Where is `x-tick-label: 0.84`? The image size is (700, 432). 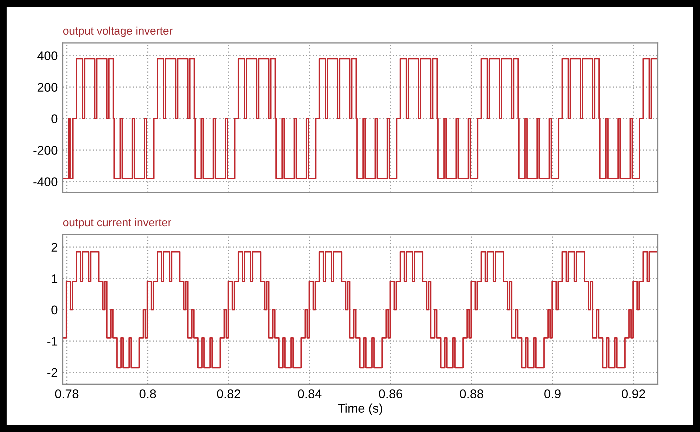
x-tick-label: 0.84 is located at coordinates (310, 394).